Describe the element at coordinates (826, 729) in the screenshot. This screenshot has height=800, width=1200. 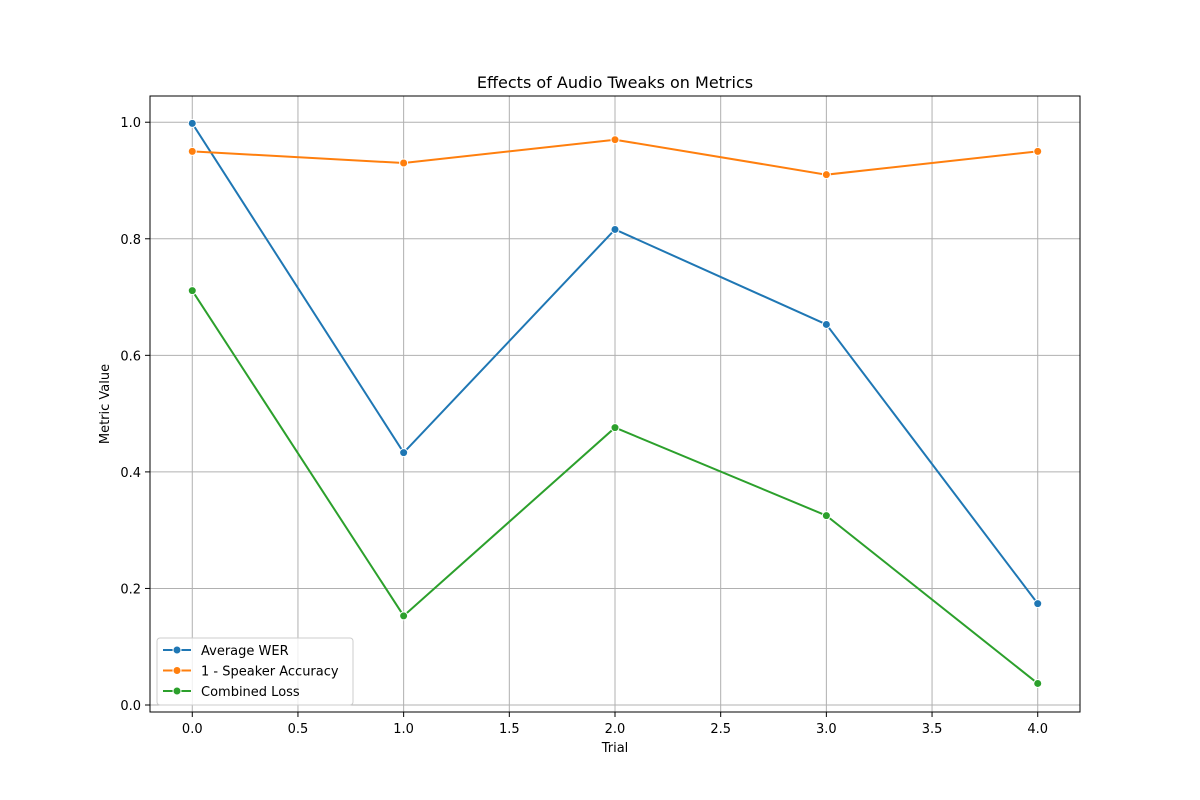
I see `x-tick-label: 3.0` at that location.